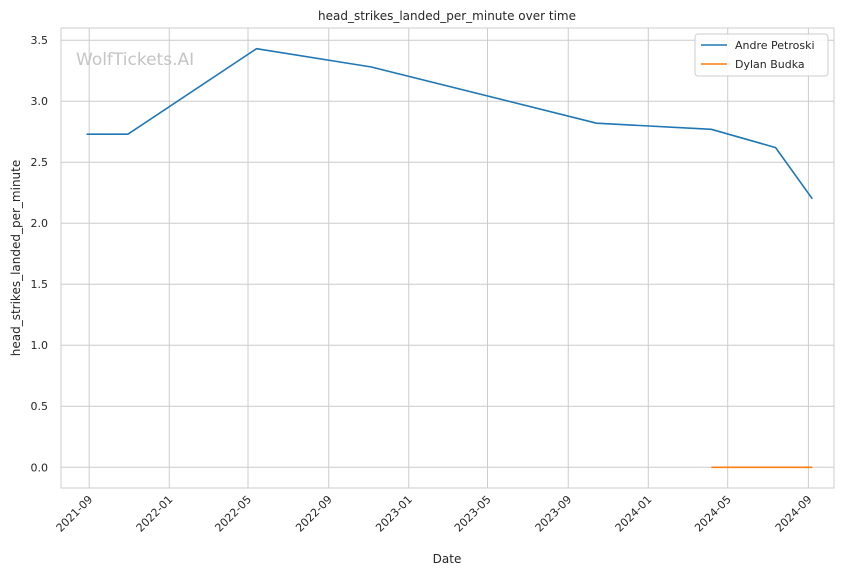 The image size is (844, 575). Describe the element at coordinates (233, 514) in the screenshot. I see `x-tick-label: 2022-05` at that location.